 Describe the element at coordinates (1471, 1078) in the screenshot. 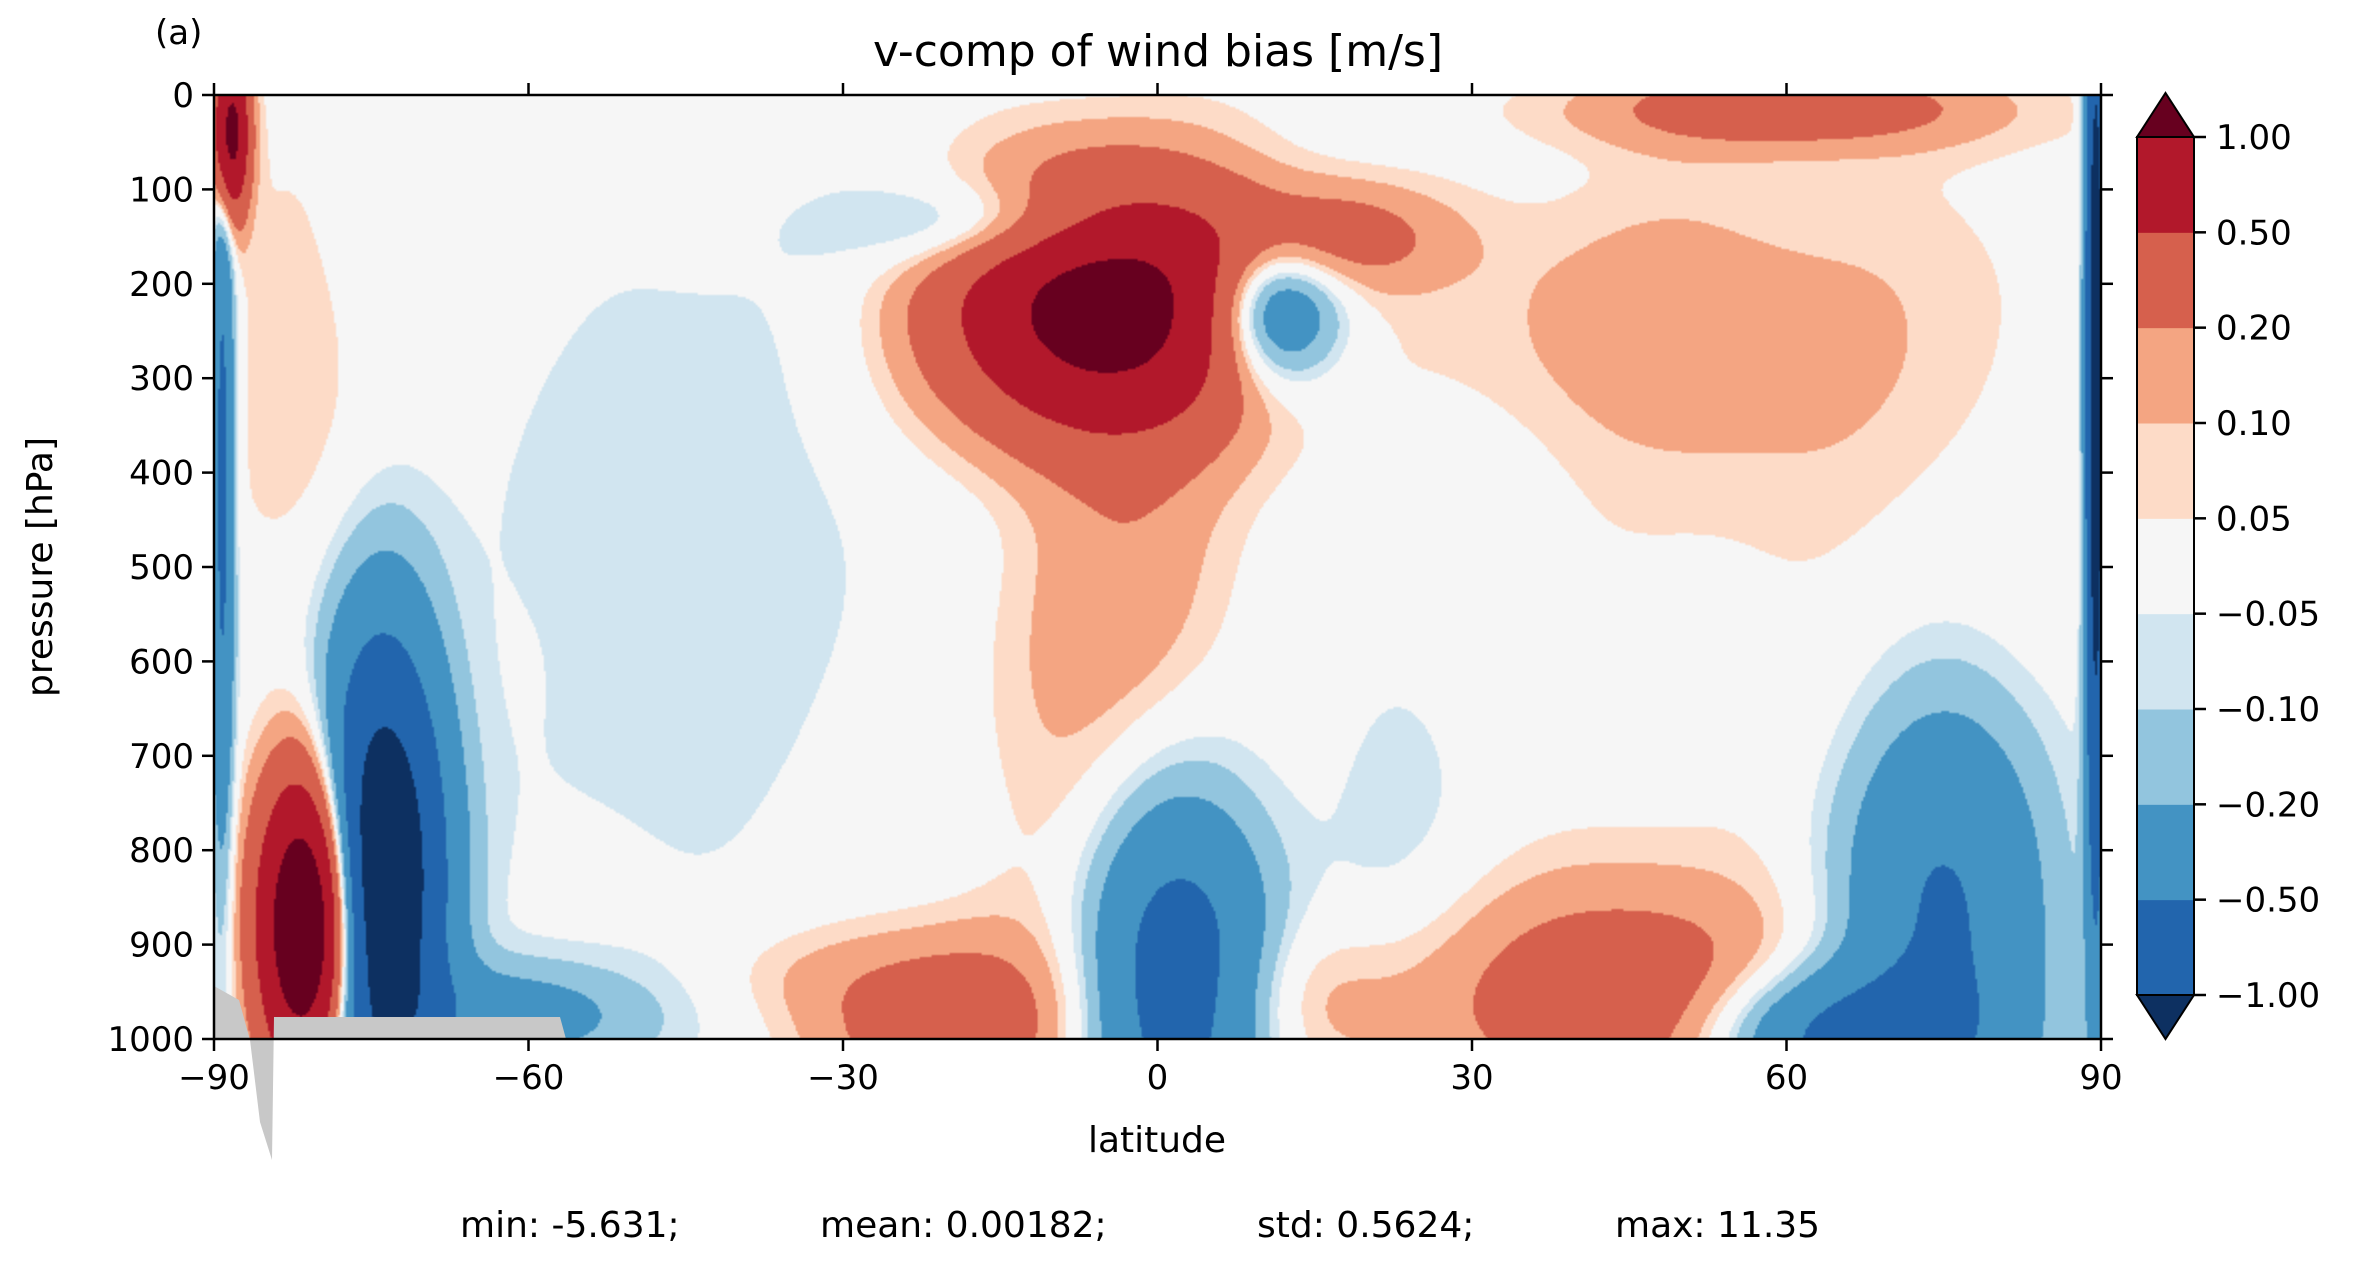

I see `x-tick-label: 30` at that location.